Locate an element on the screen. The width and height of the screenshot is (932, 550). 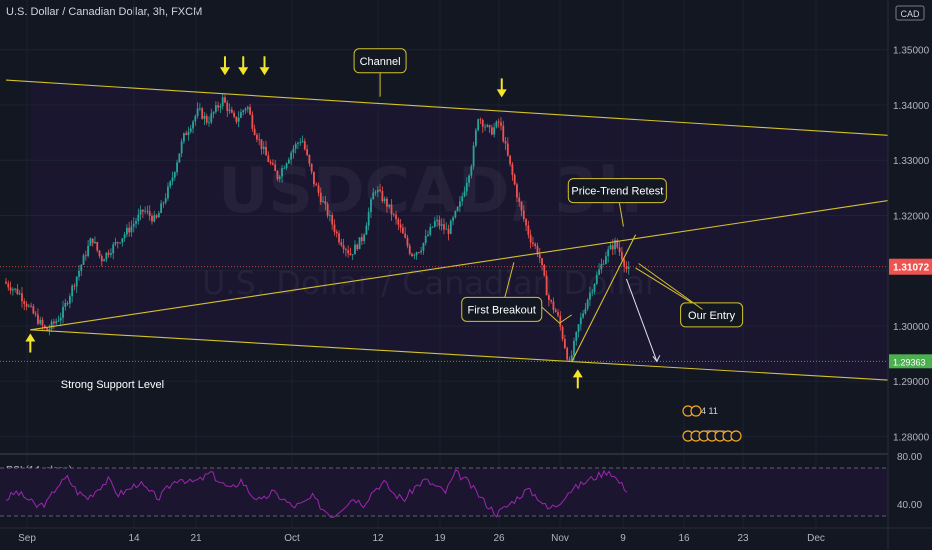
annotation: Strong Support Level is located at coordinates (112, 385).